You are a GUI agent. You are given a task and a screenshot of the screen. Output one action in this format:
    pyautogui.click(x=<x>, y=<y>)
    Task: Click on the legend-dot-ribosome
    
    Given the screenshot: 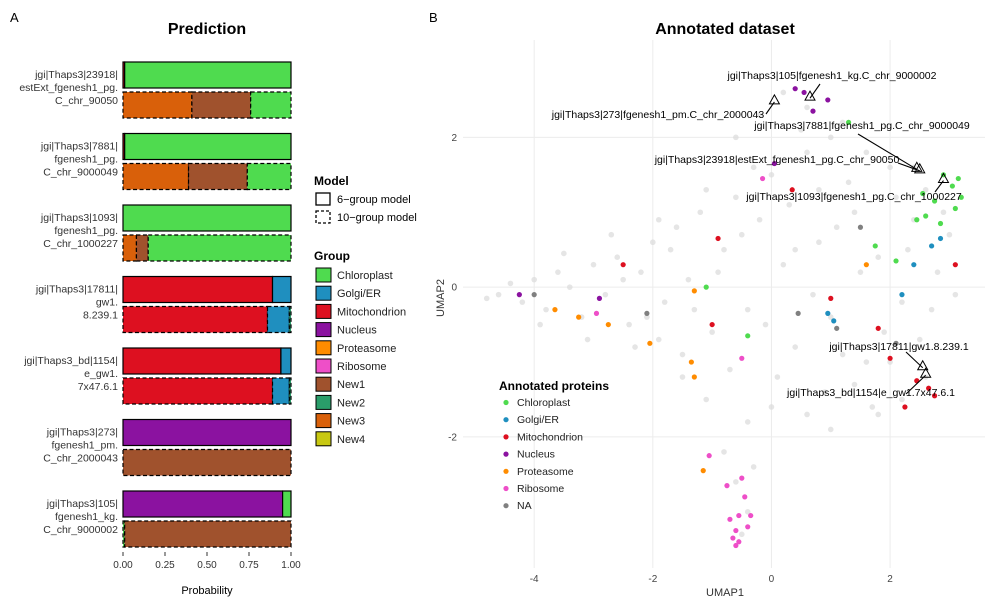 What is the action you would take?
    pyautogui.click(x=506, y=488)
    